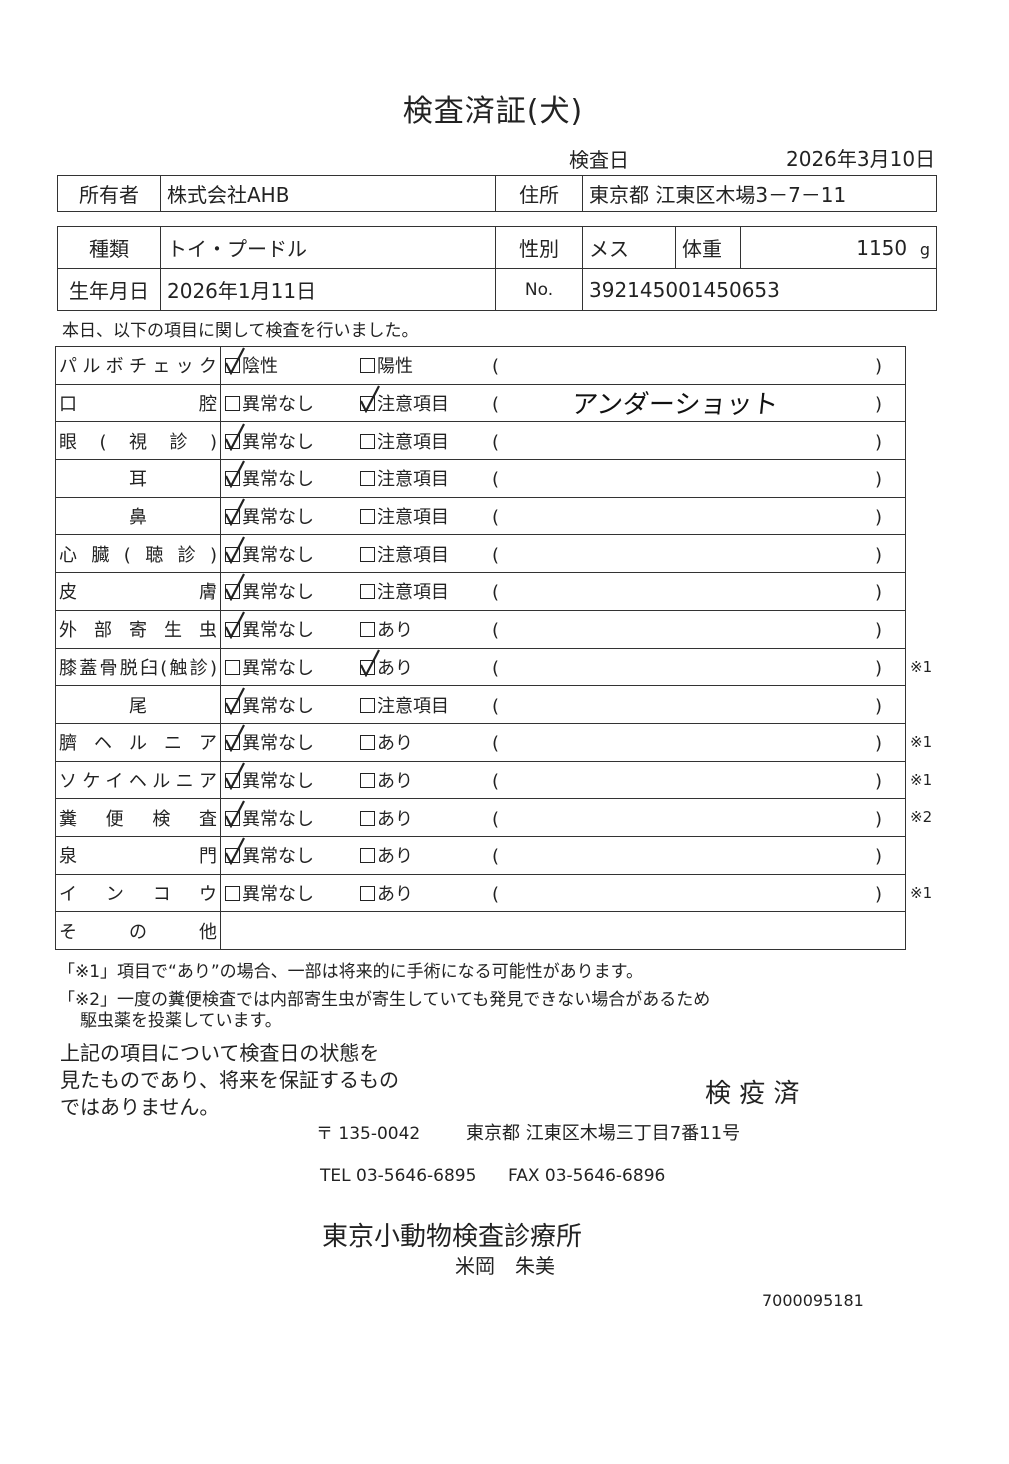 Image resolution: width=1009 pixels, height=1464 pixels. Describe the element at coordinates (539, 289) in the screenshot. I see `no-label: No.` at that location.